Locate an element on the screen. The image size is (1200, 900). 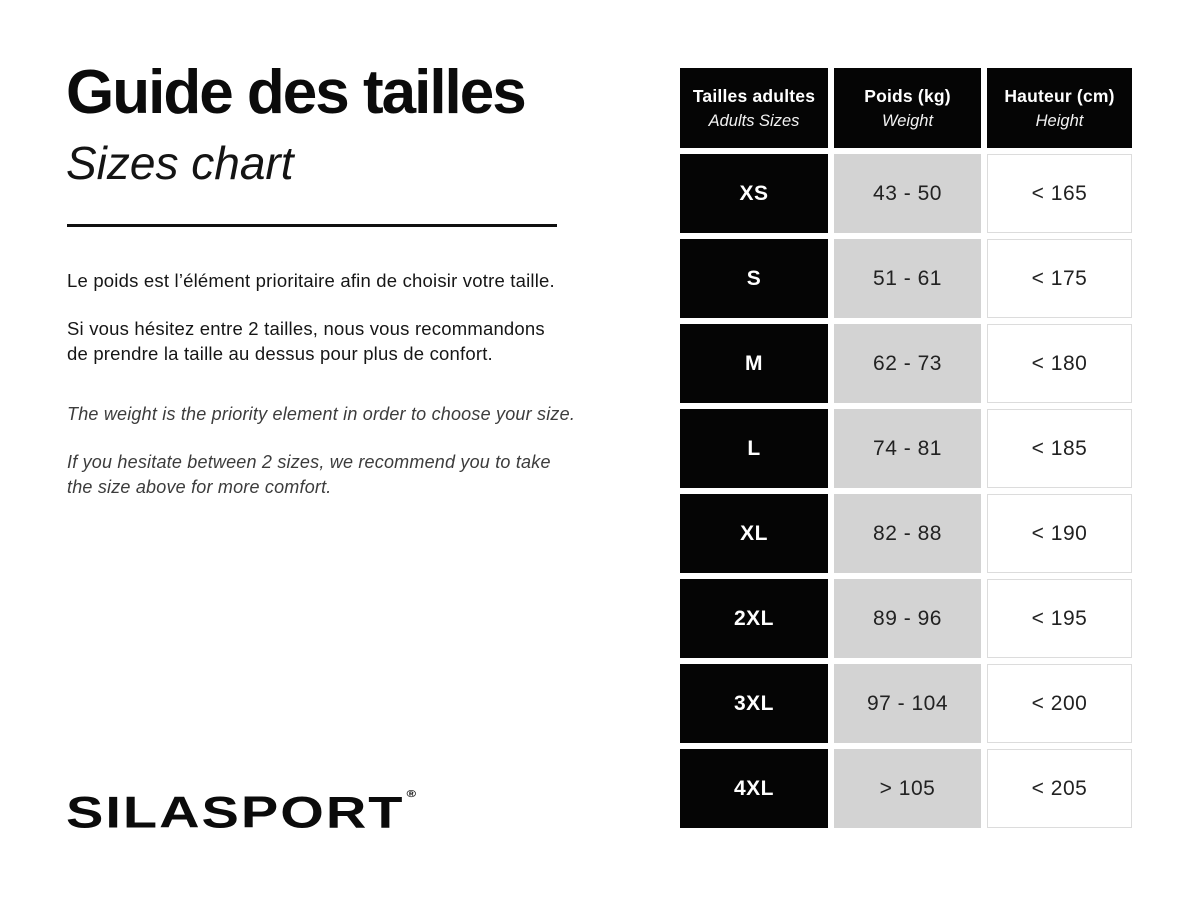
weight-cell: 82 - 88 is located at coordinates (907, 533).